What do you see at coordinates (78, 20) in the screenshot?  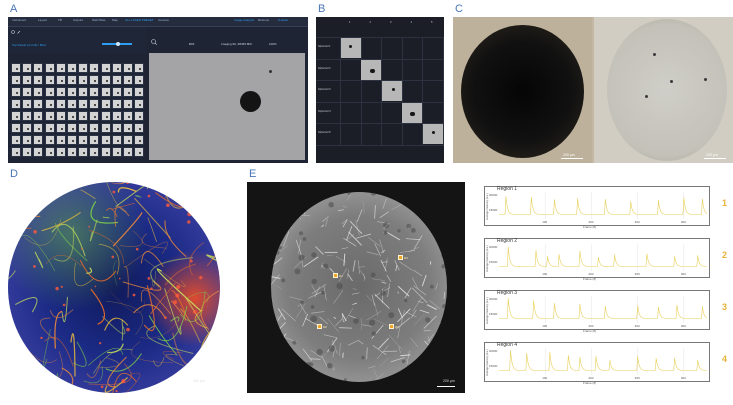 I see `toolbar-item: Acquire` at bounding box center [78, 20].